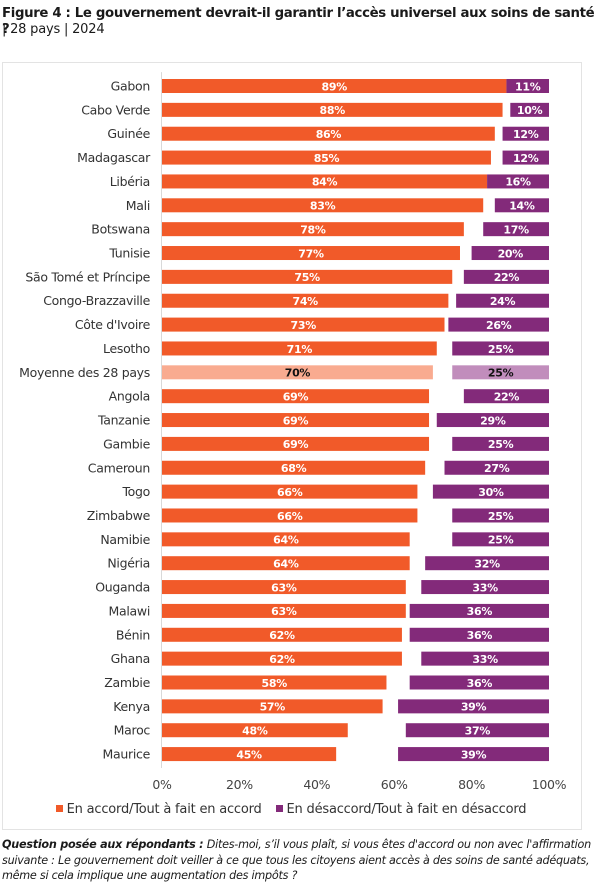 The width and height of the screenshot is (600, 888). Describe the element at coordinates (96, 300) in the screenshot. I see `category-label: Congo-Brazzaville` at that location.